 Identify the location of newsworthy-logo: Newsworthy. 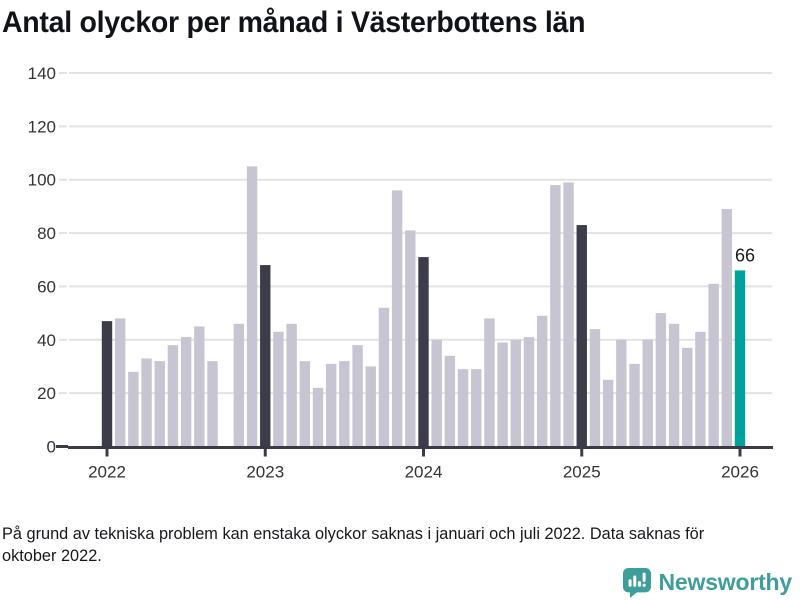
(707, 582).